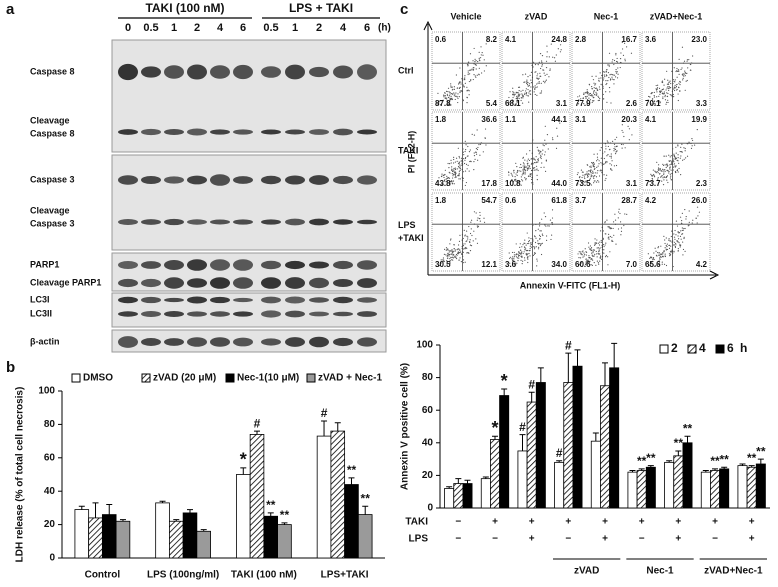 This screenshot has height=587, width=778. Describe the element at coordinates (733, 571) in the screenshot. I see `group-label: zVAD+Nec-1` at that location.